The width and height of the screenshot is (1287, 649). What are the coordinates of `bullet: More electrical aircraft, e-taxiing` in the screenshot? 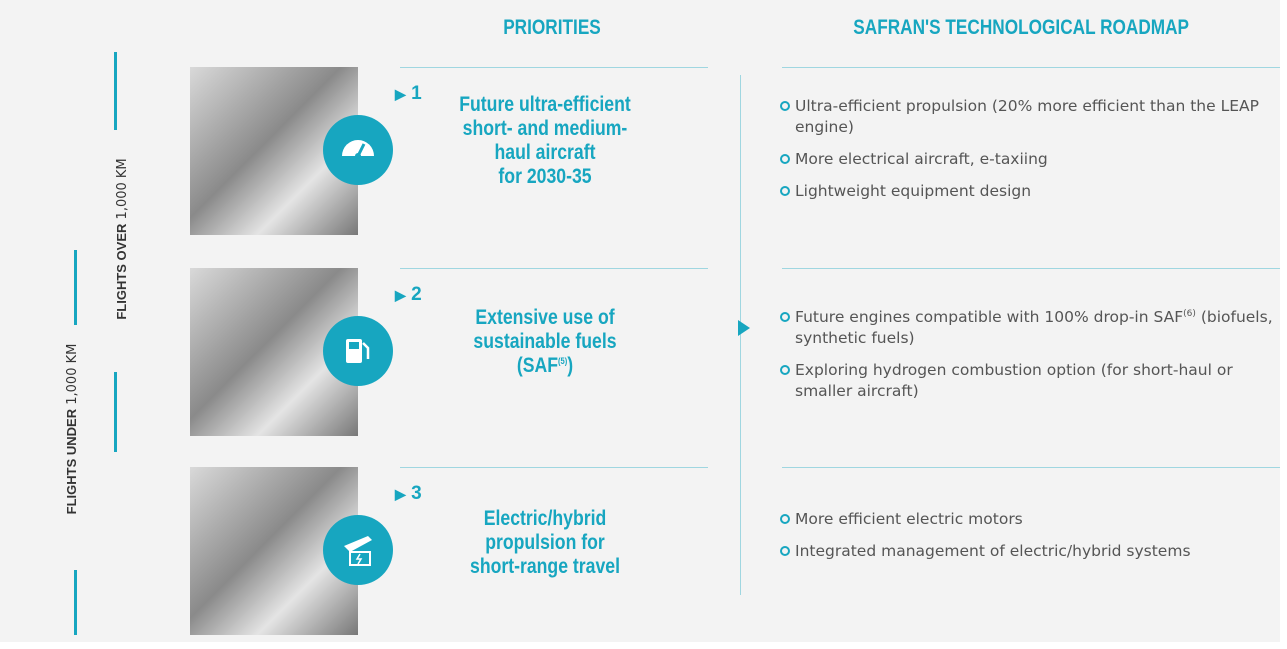 It's located at (1030, 159).